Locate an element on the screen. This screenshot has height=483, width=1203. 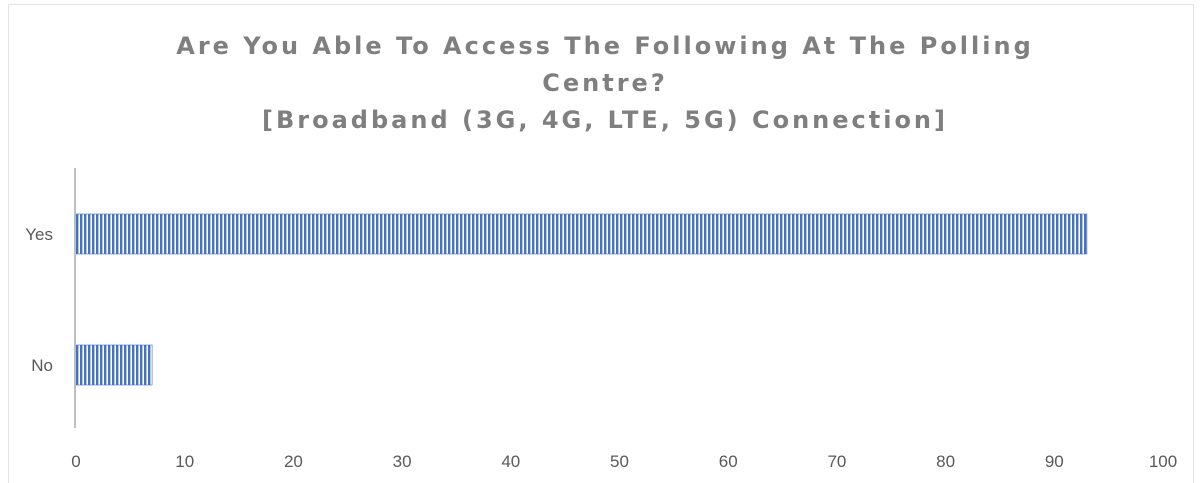
x-tick-label: 10 is located at coordinates (184, 461).